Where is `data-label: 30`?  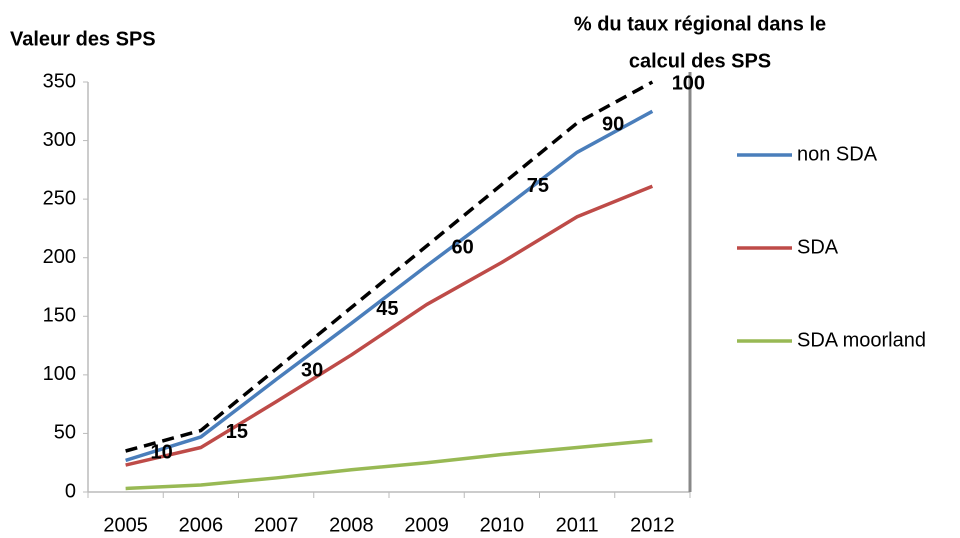 data-label: 30 is located at coordinates (312, 370).